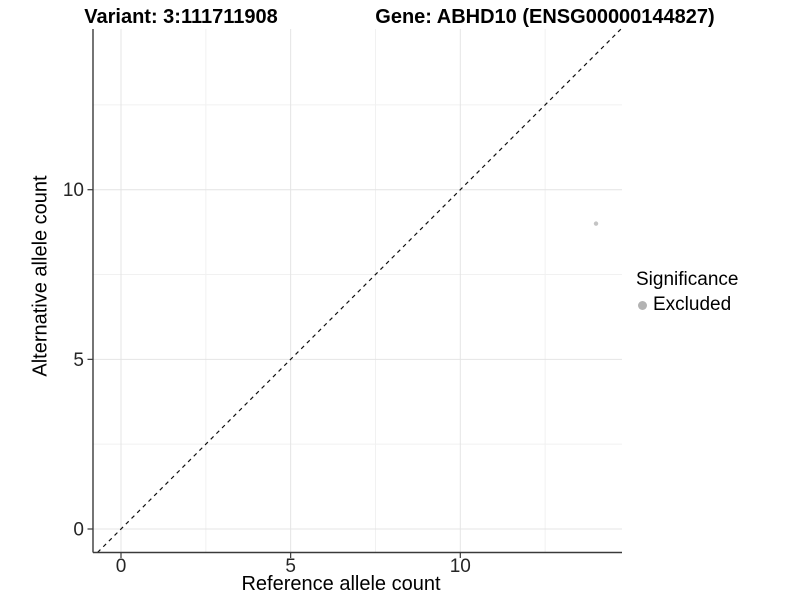 Image resolution: width=800 pixels, height=600 pixels. Describe the element at coordinates (73, 190) in the screenshot. I see `y-tick-label: 10` at that location.